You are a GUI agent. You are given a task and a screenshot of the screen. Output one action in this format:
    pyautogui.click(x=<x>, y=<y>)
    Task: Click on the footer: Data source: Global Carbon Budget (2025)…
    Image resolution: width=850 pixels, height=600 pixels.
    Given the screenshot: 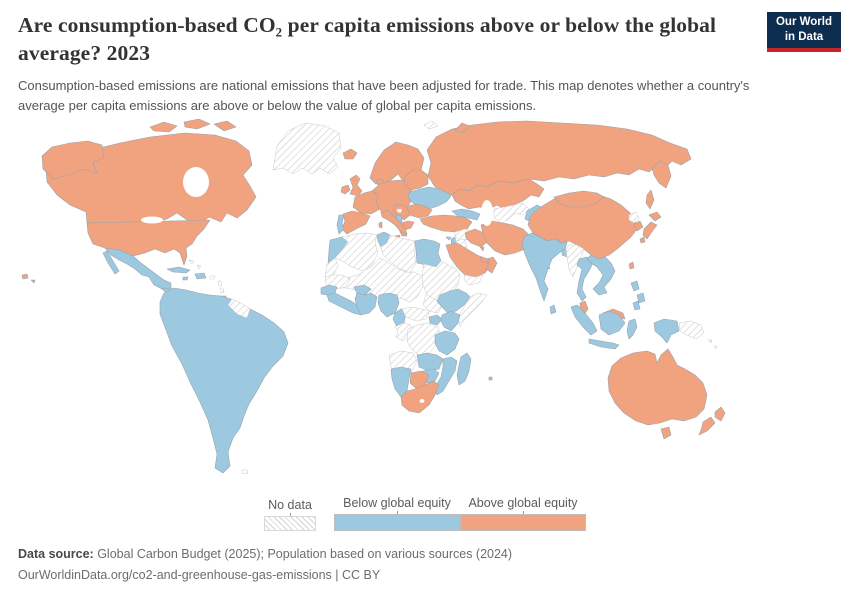 What is the action you would take?
    pyautogui.click(x=265, y=565)
    